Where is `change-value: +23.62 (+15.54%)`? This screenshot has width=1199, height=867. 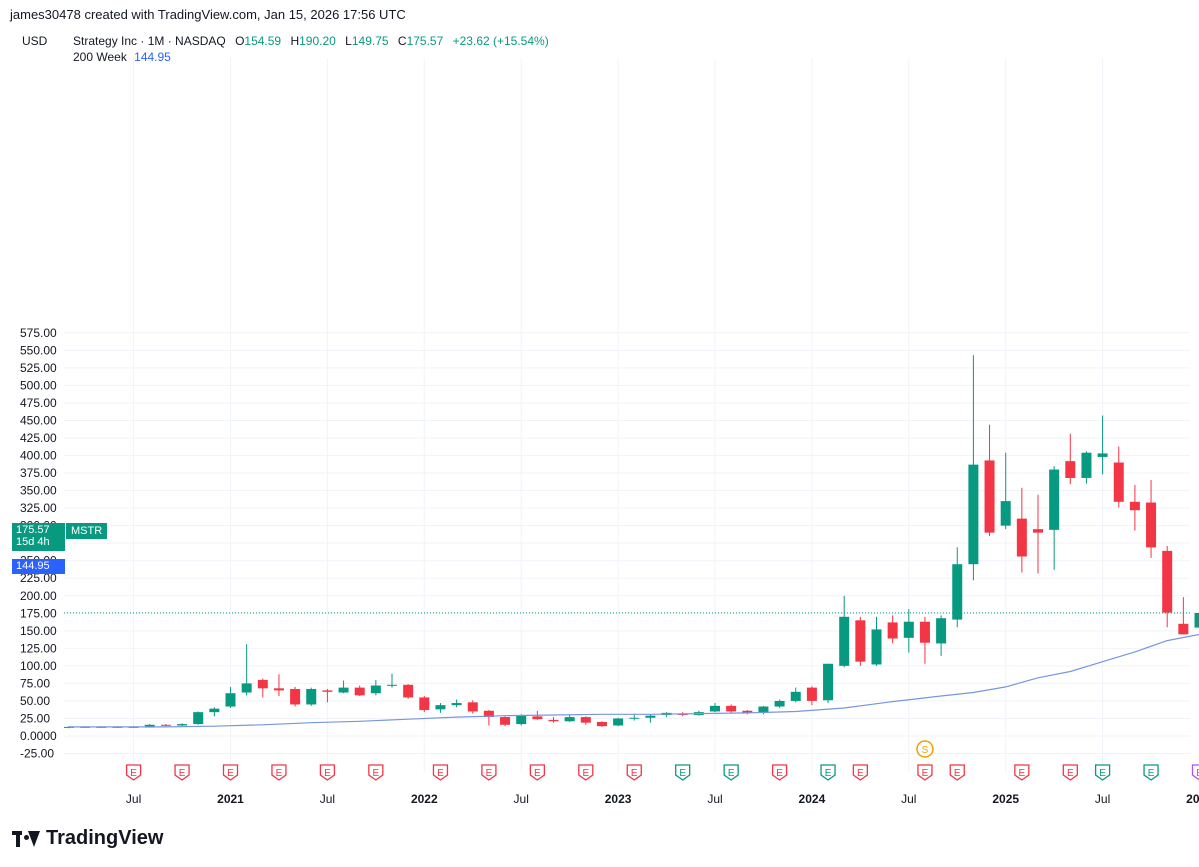 change-value: +23.62 (+15.54%) is located at coordinates (500, 41).